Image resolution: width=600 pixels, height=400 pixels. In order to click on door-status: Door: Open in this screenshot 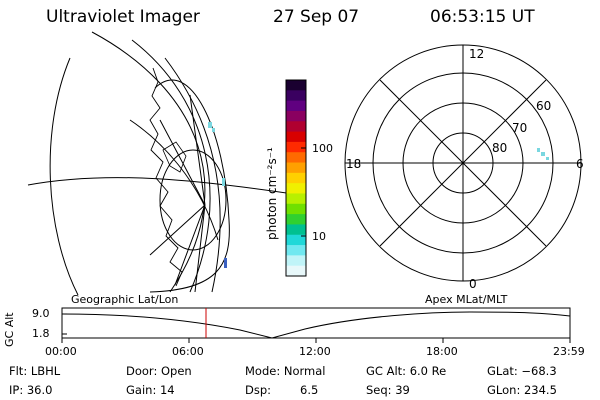, I will do `click(159, 371)`.